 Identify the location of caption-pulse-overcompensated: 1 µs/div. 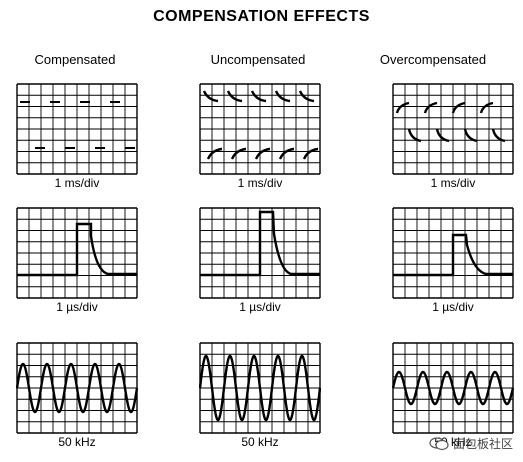
(453, 307).